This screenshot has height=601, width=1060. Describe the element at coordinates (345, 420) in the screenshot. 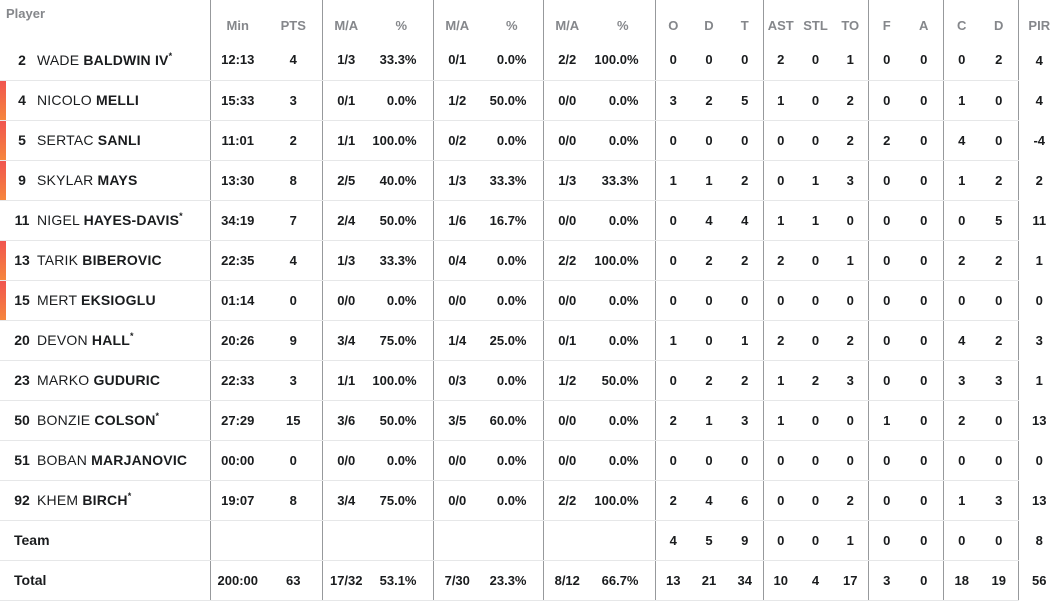

I see `stat-cell: 3/6` at that location.